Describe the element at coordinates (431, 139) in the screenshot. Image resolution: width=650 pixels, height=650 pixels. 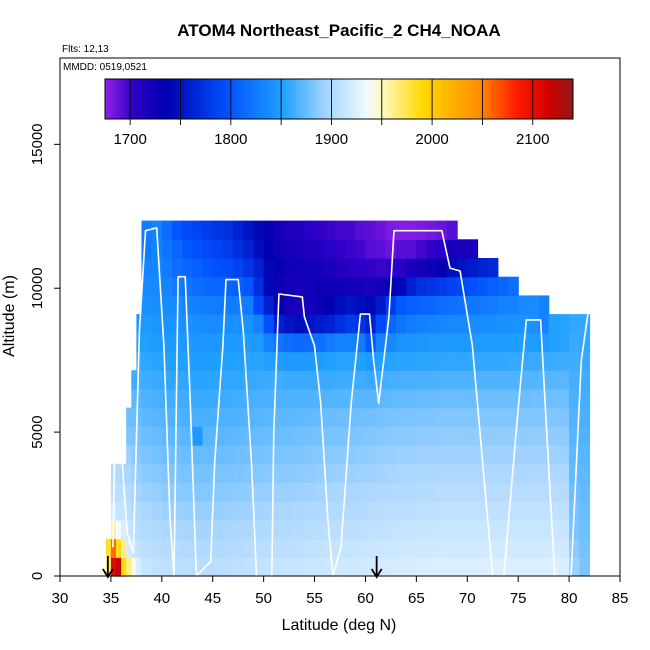
I see `colorbar-tick-label: 2000` at that location.